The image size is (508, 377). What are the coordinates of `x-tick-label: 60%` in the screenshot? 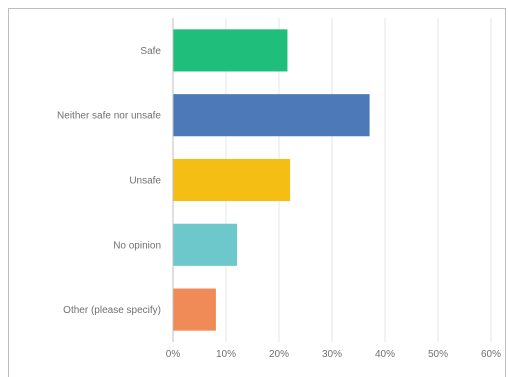 It's located at (491, 354).